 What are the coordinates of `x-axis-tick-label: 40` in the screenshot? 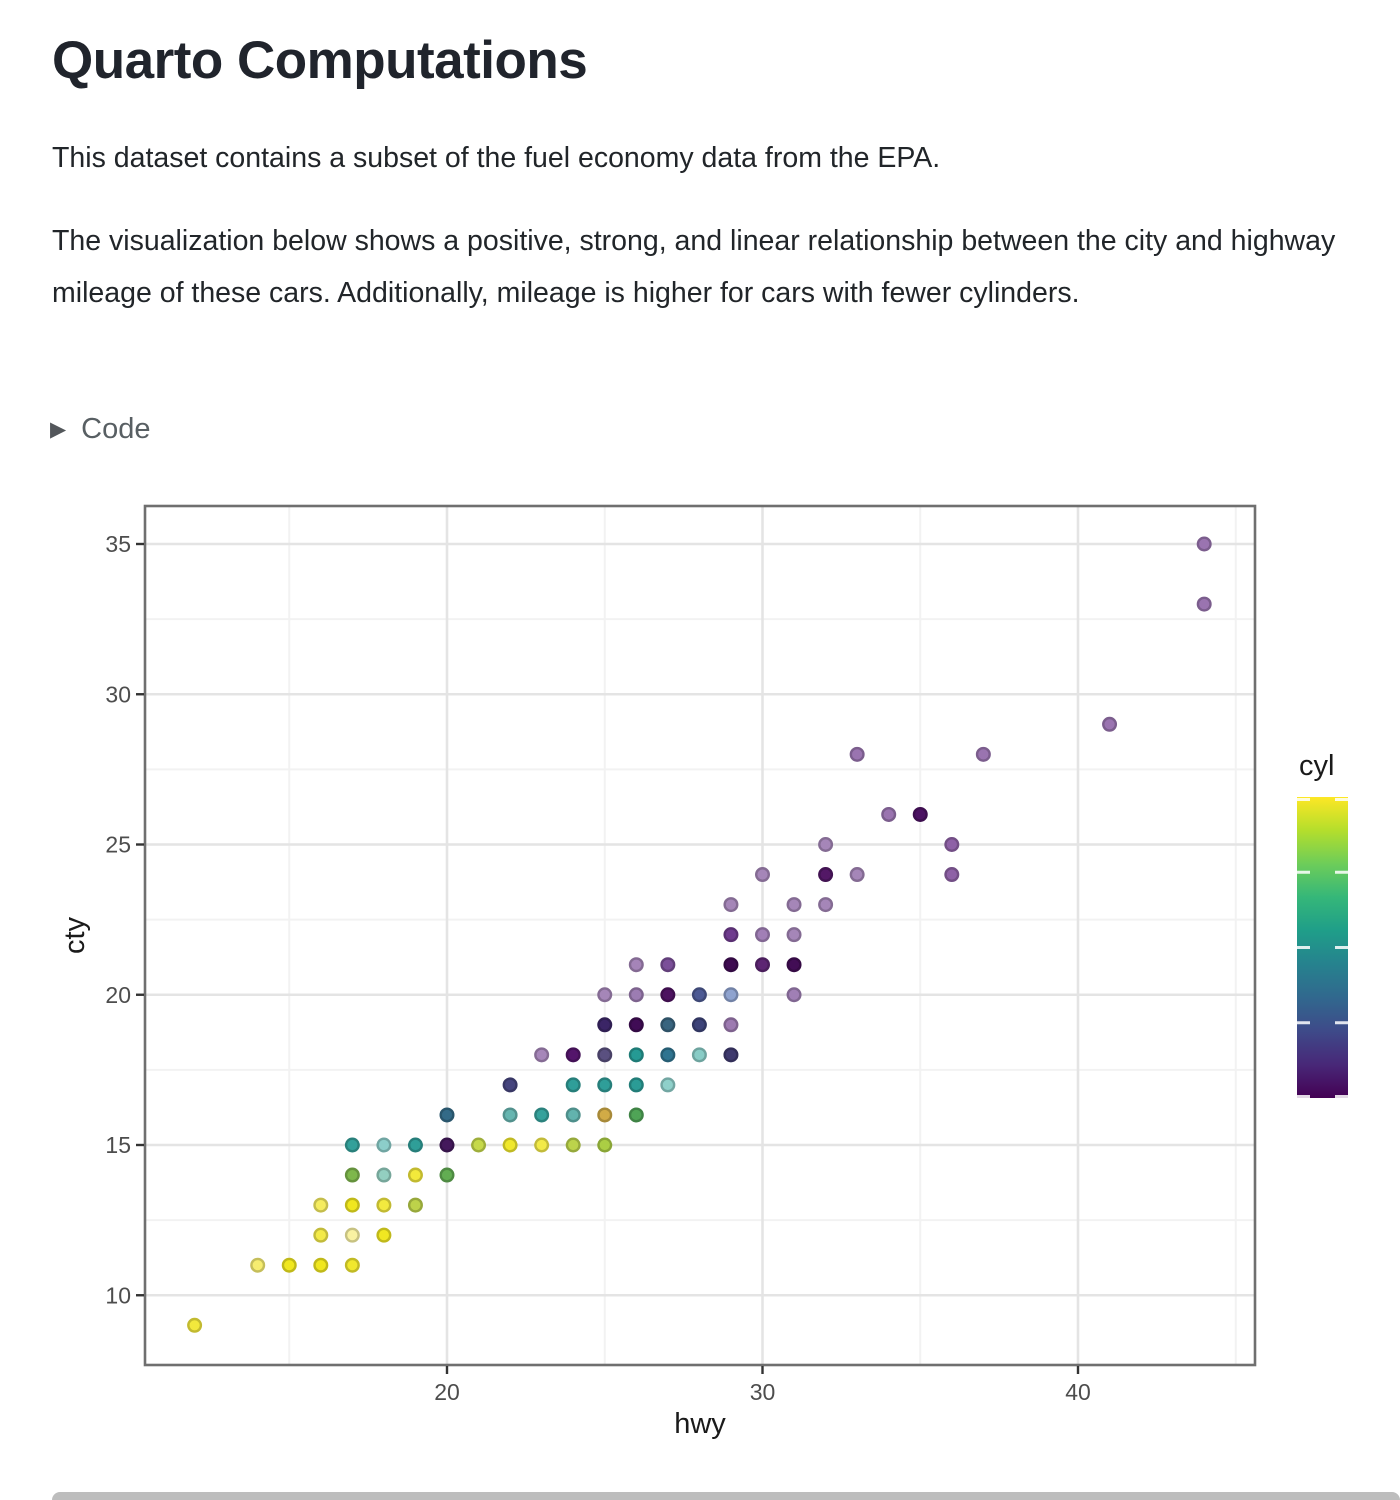 It's located at (1078, 1392).